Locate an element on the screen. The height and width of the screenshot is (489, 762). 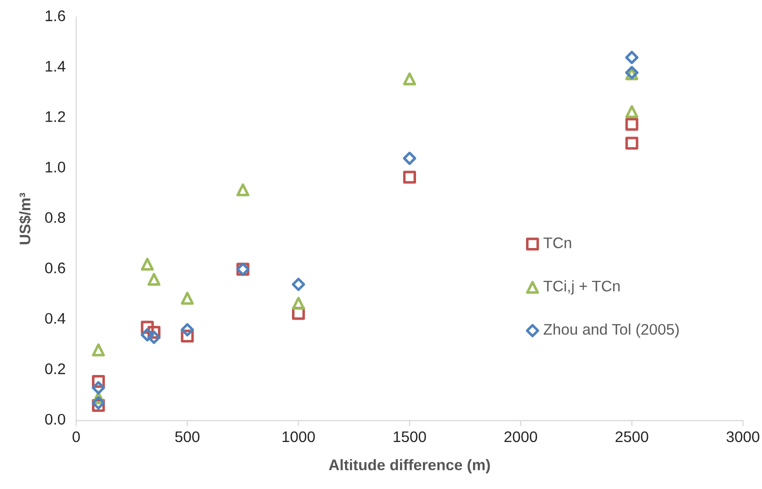
x-tick-label: 2000 is located at coordinates (521, 436).